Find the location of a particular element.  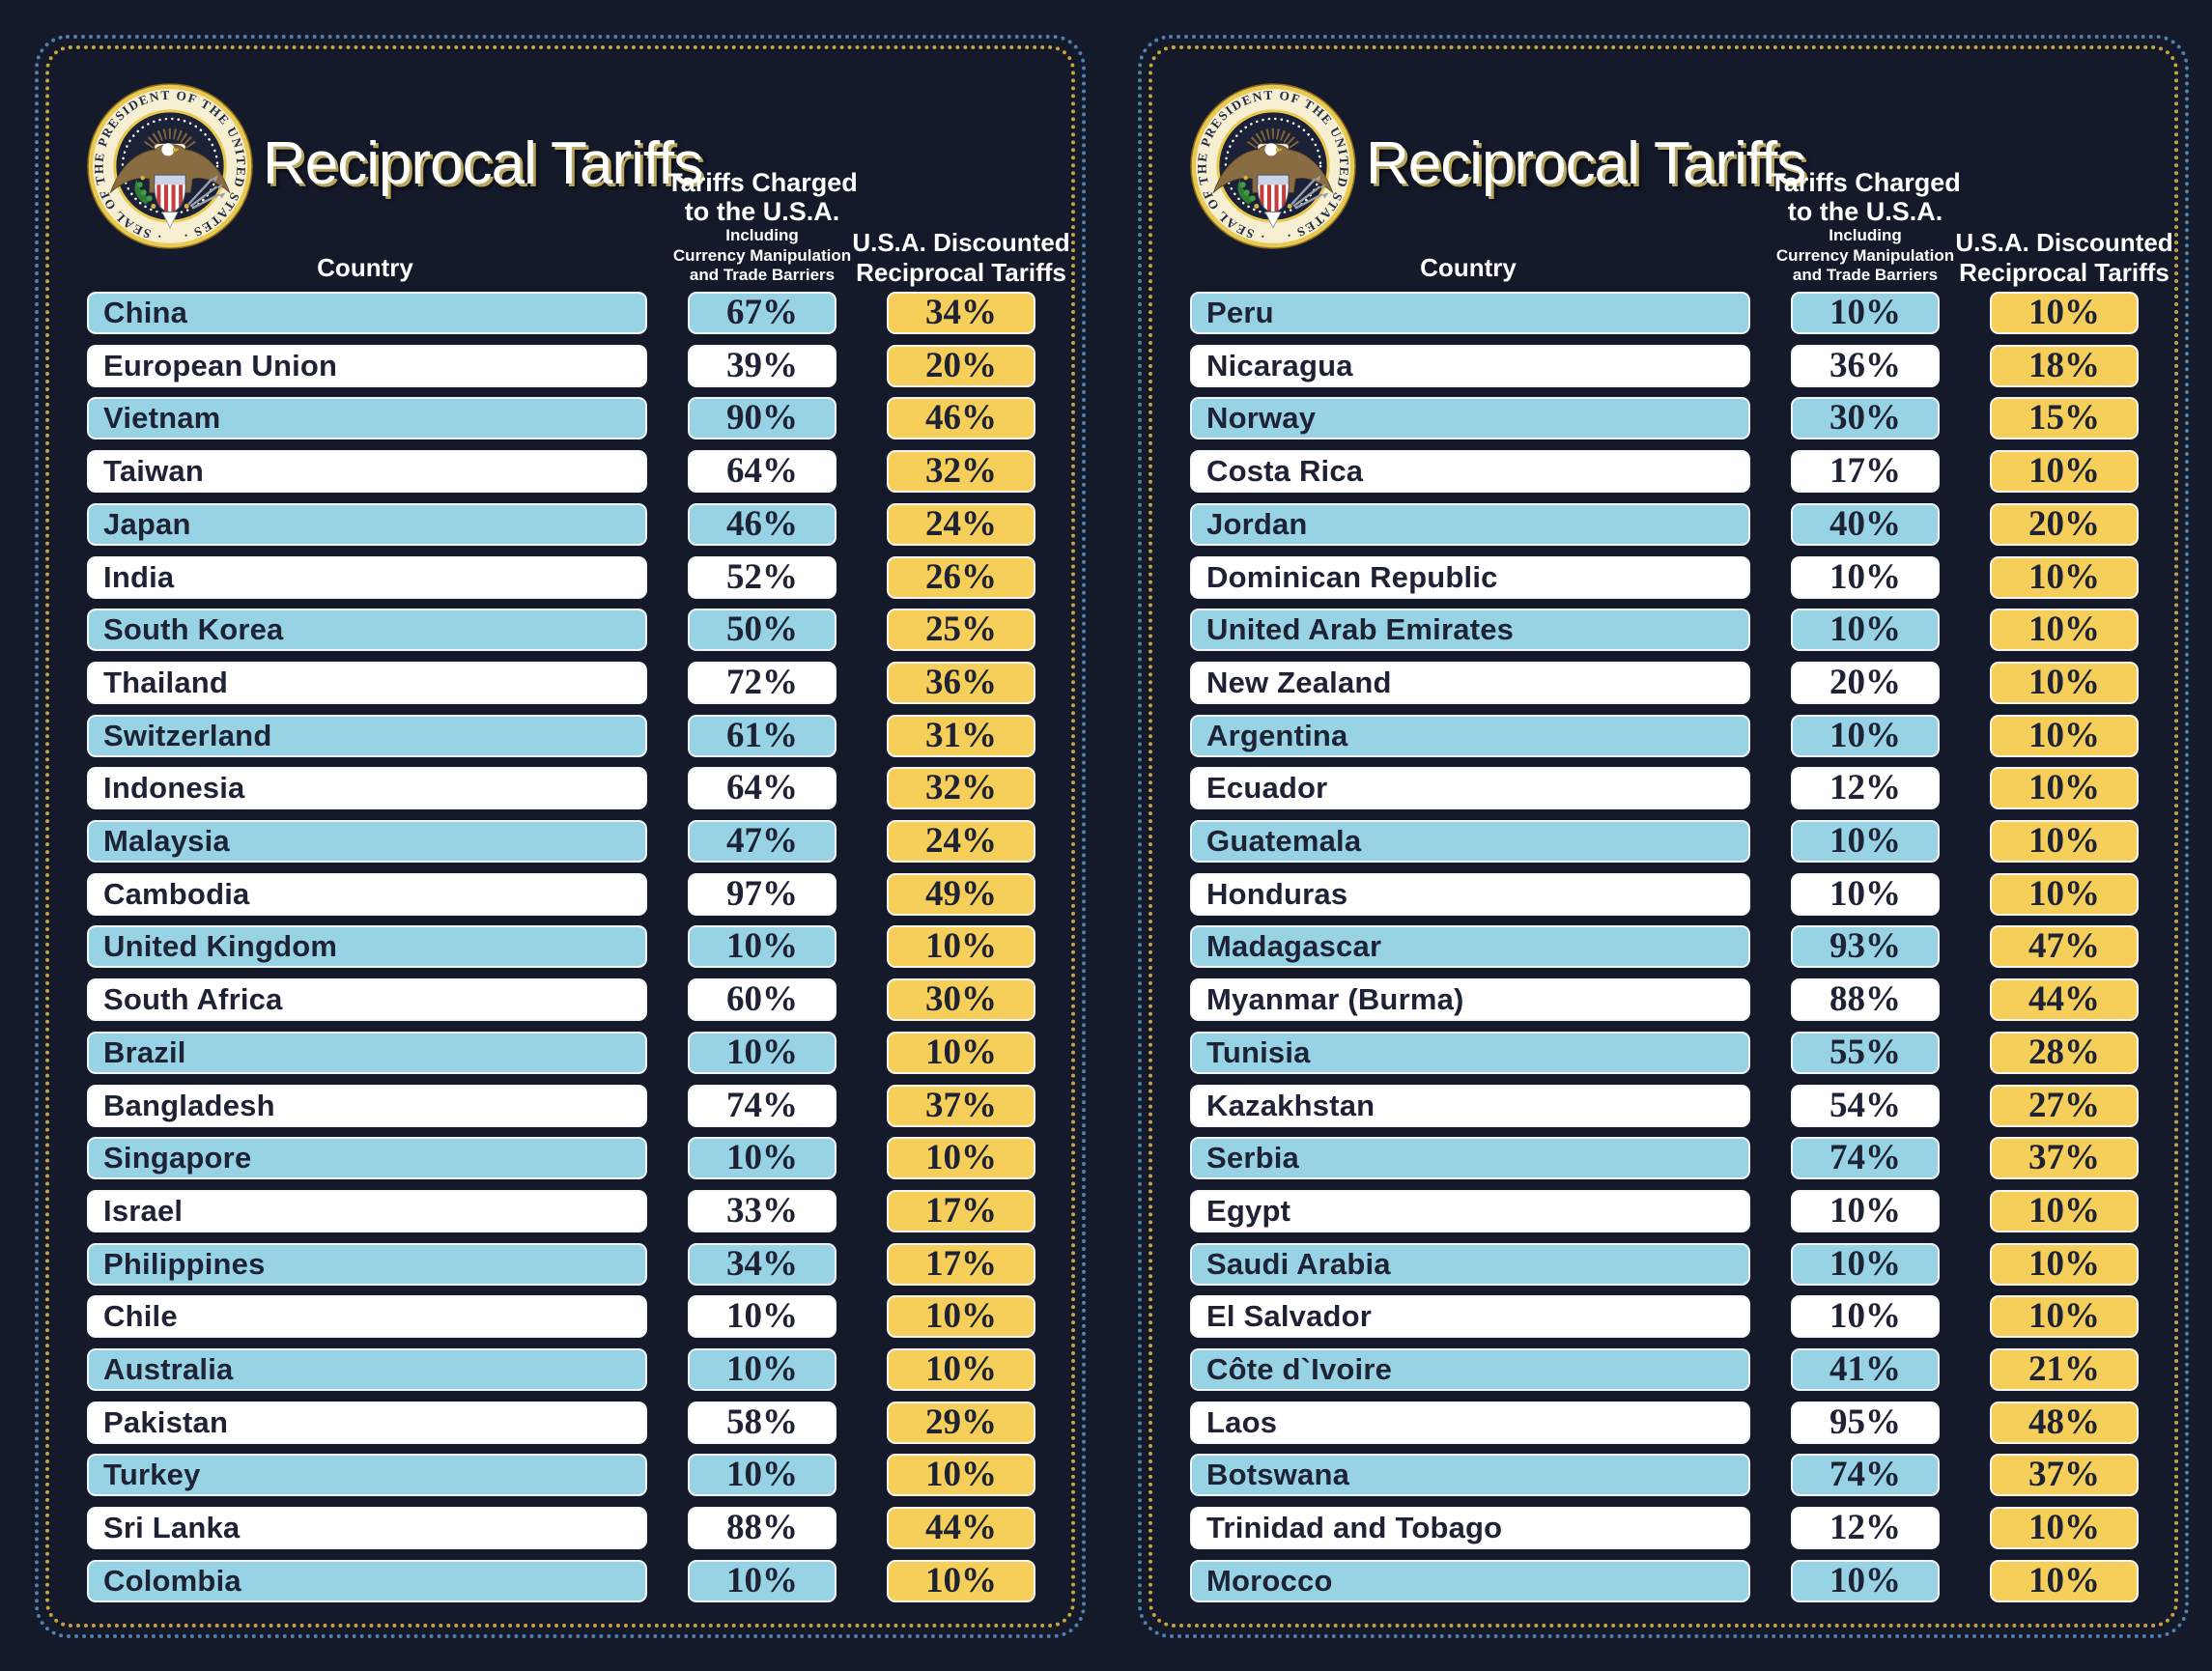

table-row: Taiwan 64% 32% is located at coordinates (561, 472).